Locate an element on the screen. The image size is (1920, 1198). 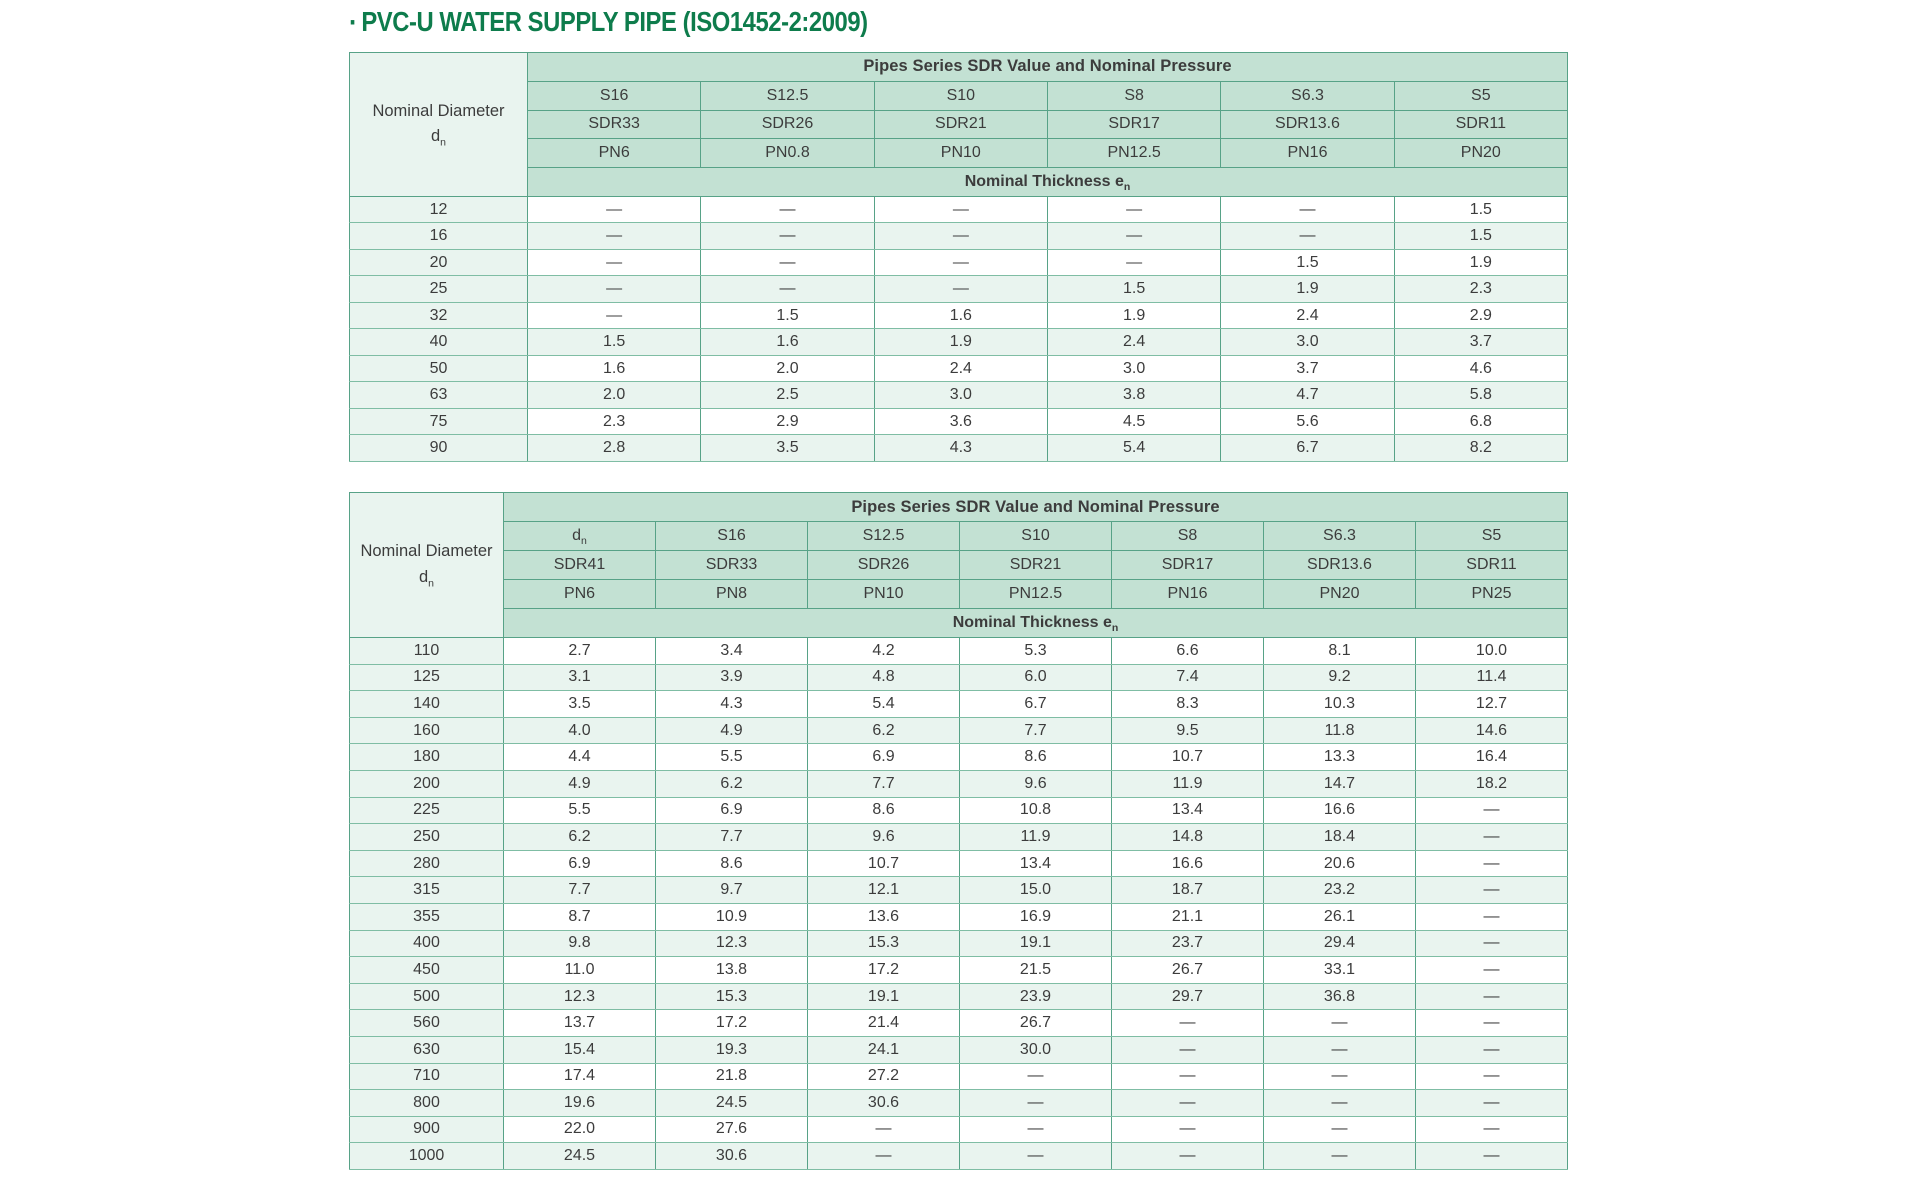
column-header-cell: SDR13.6 is located at coordinates (1307, 124).